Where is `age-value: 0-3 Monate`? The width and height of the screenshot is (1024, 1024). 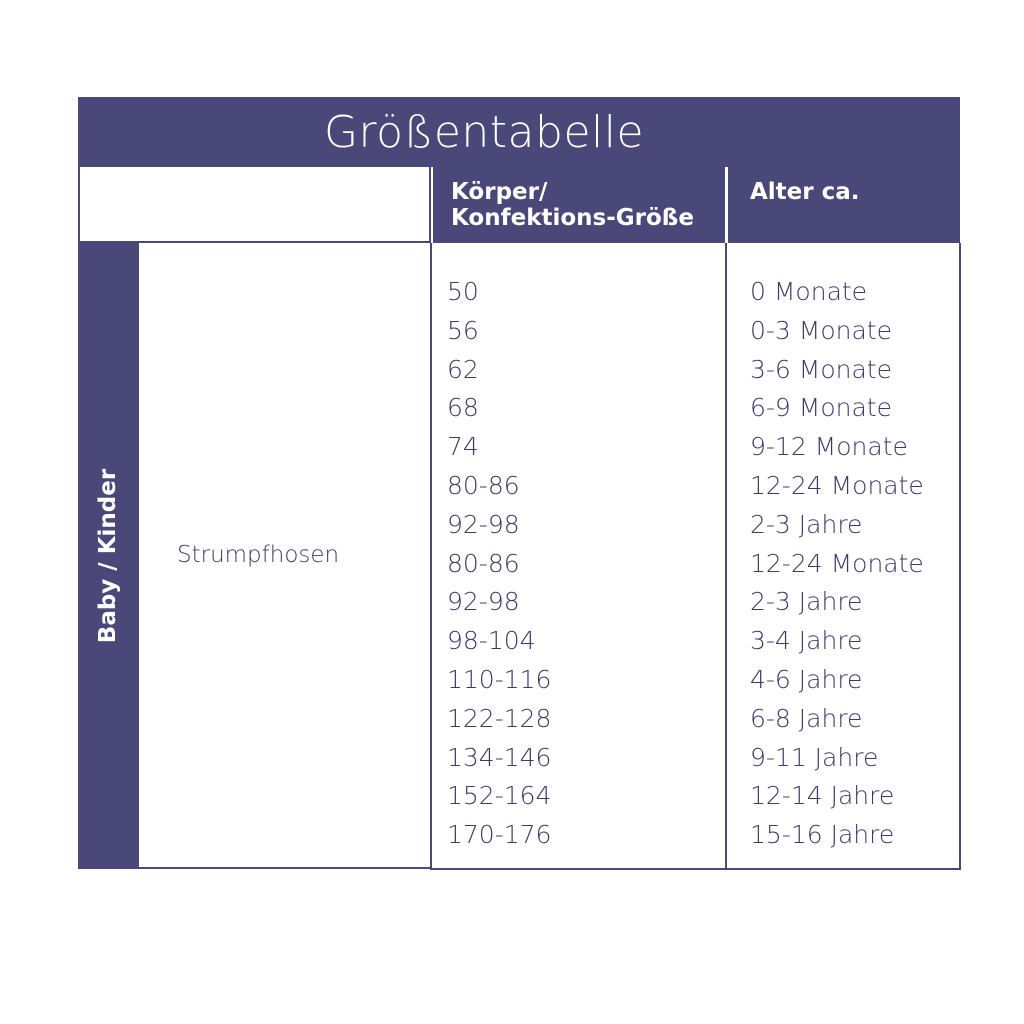
age-value: 0-3 Monate is located at coordinates (821, 330).